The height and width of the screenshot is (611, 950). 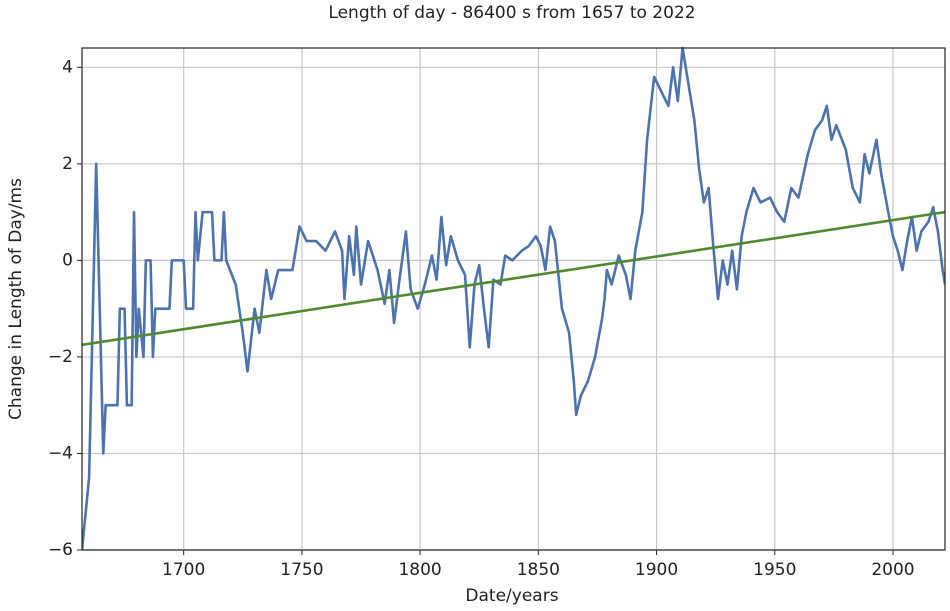 What do you see at coordinates (656, 570) in the screenshot?
I see `x-tick-label: 1900` at bounding box center [656, 570].